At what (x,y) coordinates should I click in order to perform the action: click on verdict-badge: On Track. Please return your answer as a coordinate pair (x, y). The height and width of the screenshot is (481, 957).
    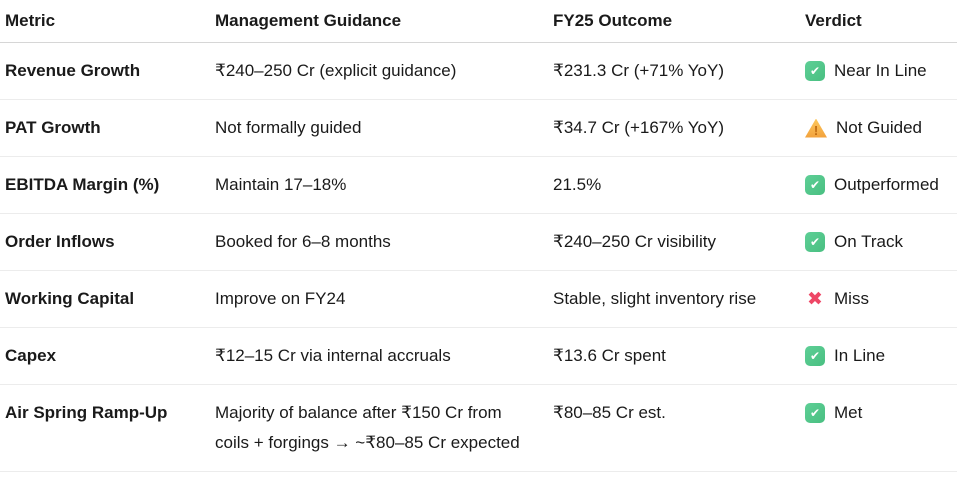
    Looking at the image, I should click on (854, 242).